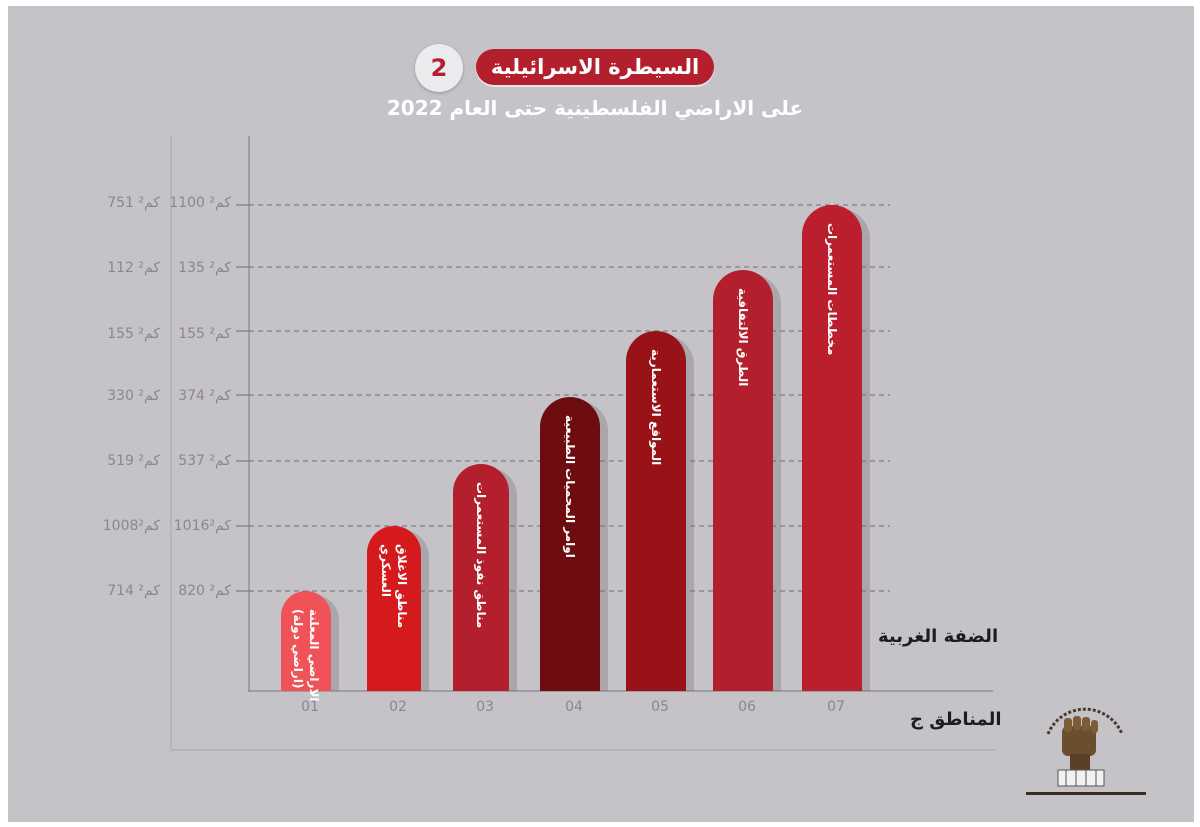 This screenshot has width=1200, height=827. Describe the element at coordinates (836, 707) in the screenshot. I see `category-label: 07` at that location.